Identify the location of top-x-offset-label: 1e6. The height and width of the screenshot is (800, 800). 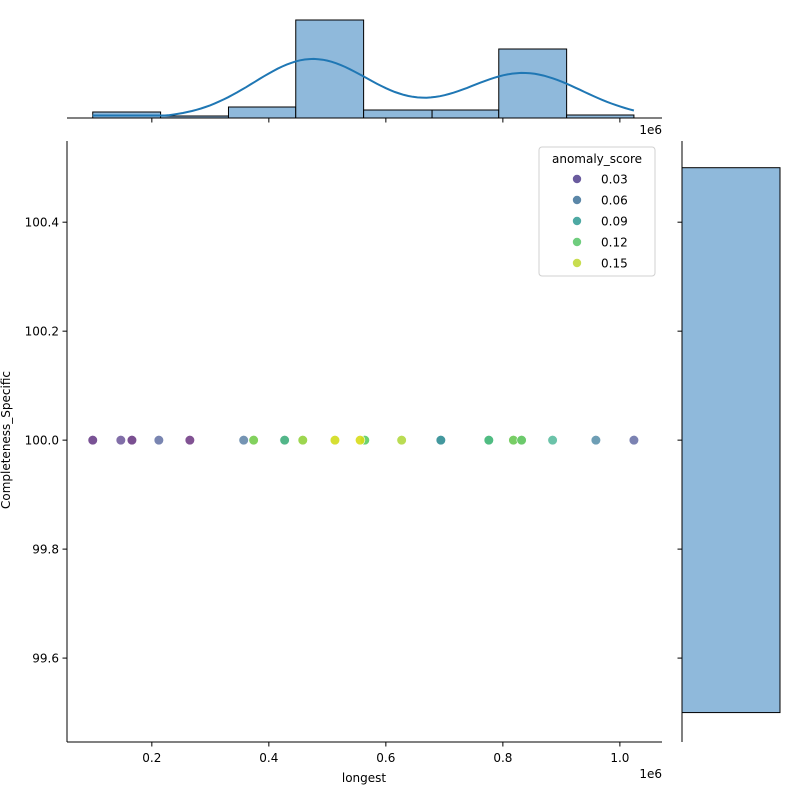
(650, 130).